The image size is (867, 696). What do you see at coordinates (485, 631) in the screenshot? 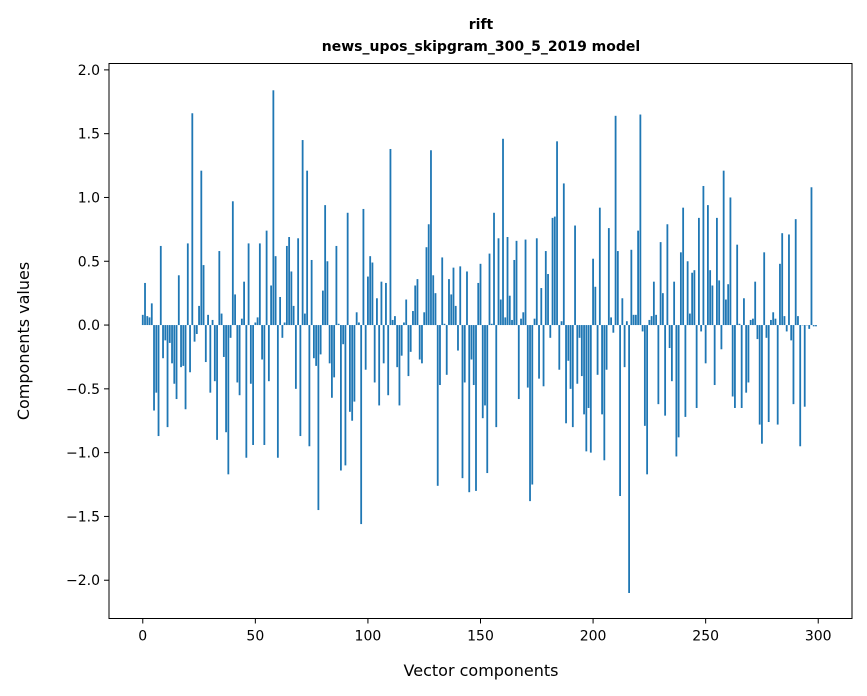
I see `x-axis: 0 50 100 150 200 250 300` at bounding box center [485, 631].